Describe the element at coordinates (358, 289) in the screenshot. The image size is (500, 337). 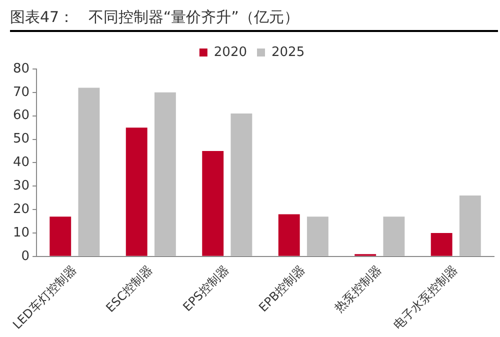
I see `x-tick-label: 热泵控制器` at that location.